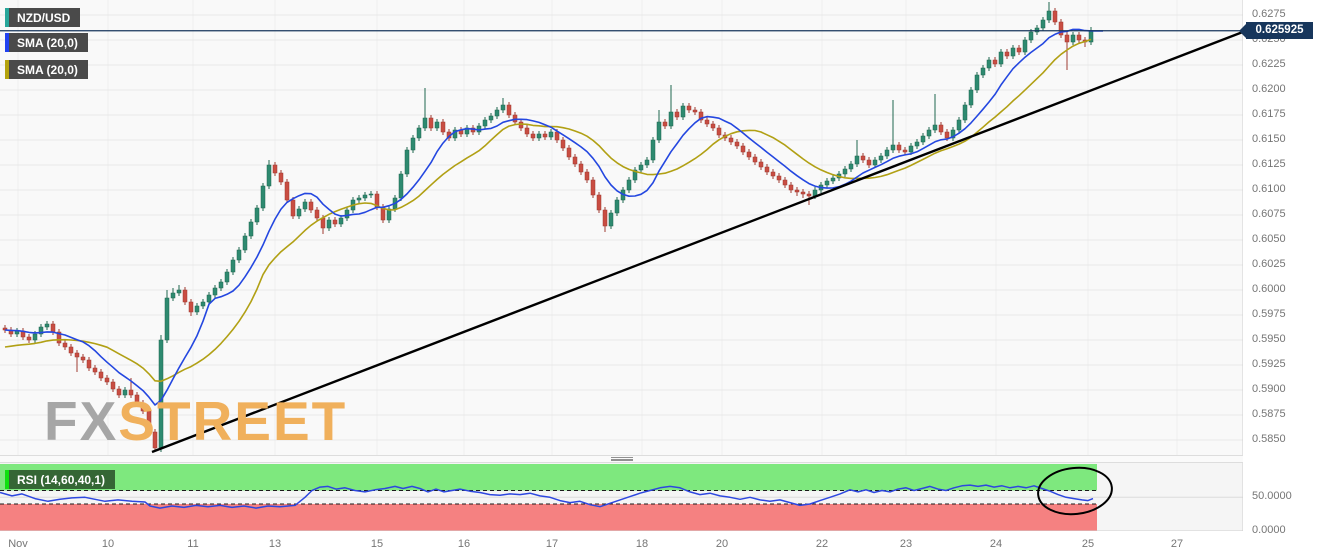  What do you see at coordinates (7, 69) in the screenshot?
I see `sma-slow-color-bar-icon` at bounding box center [7, 69].